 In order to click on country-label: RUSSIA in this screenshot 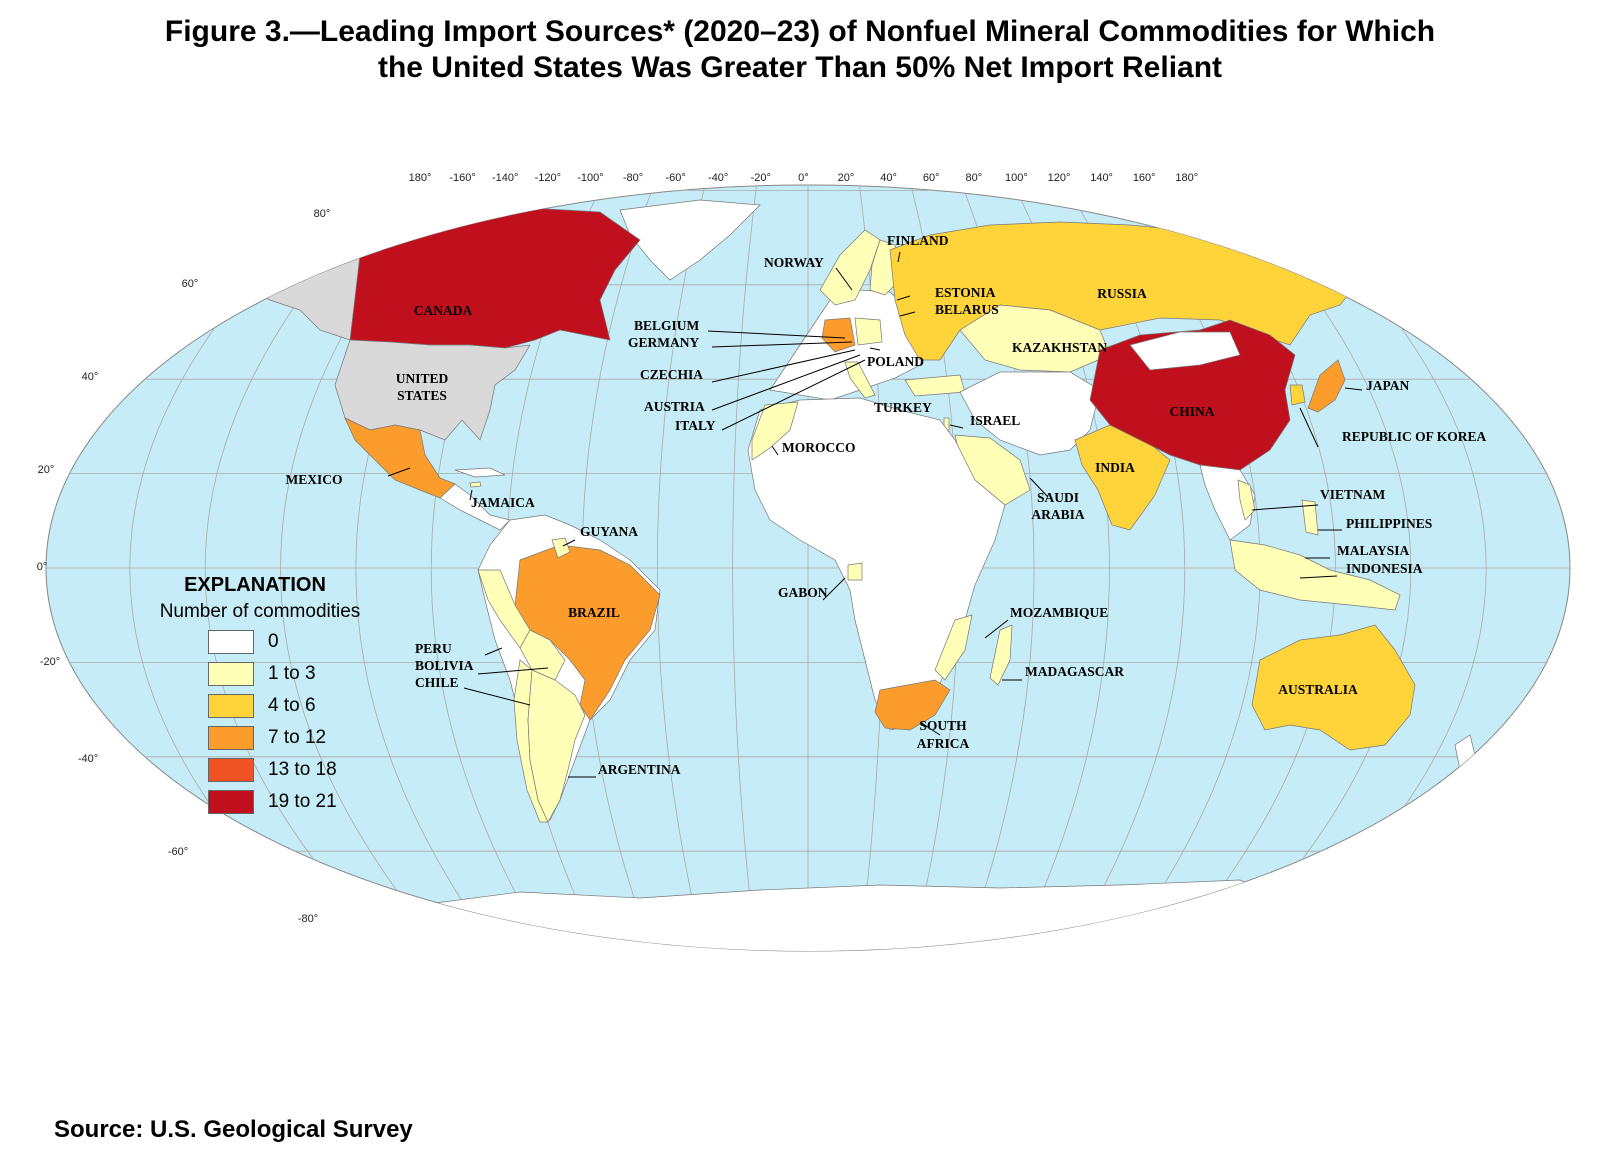, I will do `click(1122, 293)`.